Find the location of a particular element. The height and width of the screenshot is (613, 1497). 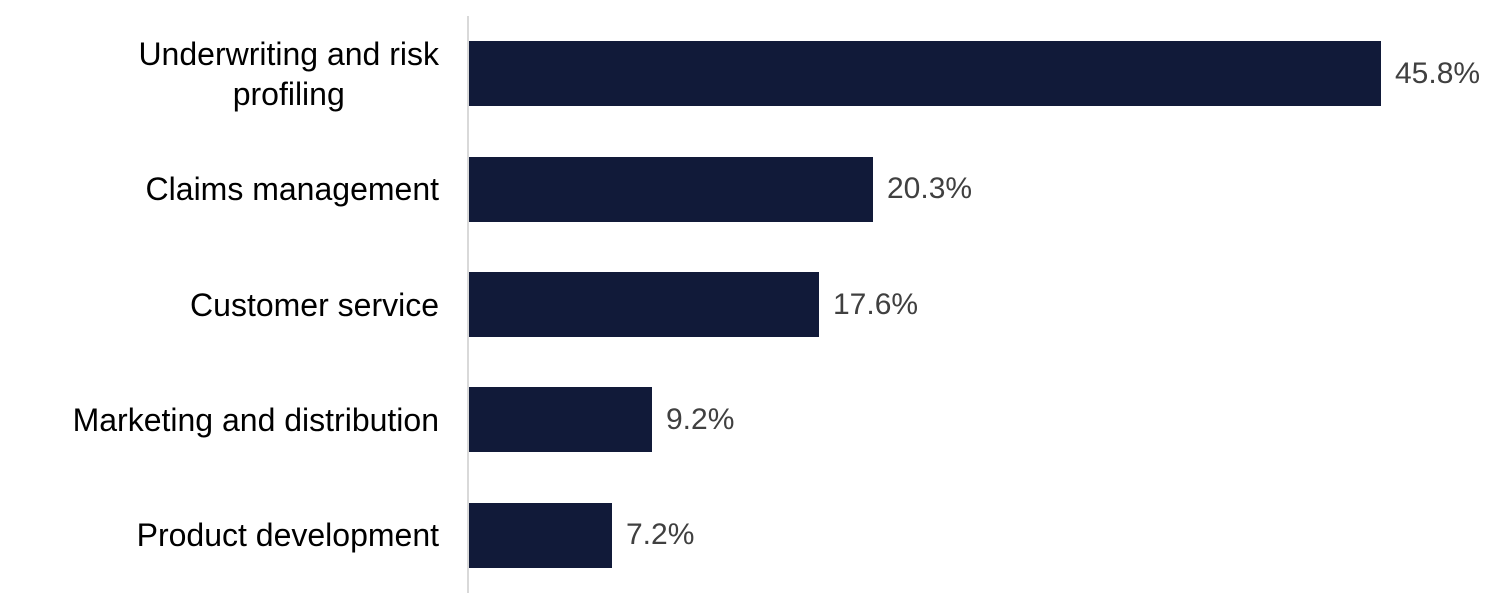

bar-track: 45.8% is located at coordinates (983, 73).